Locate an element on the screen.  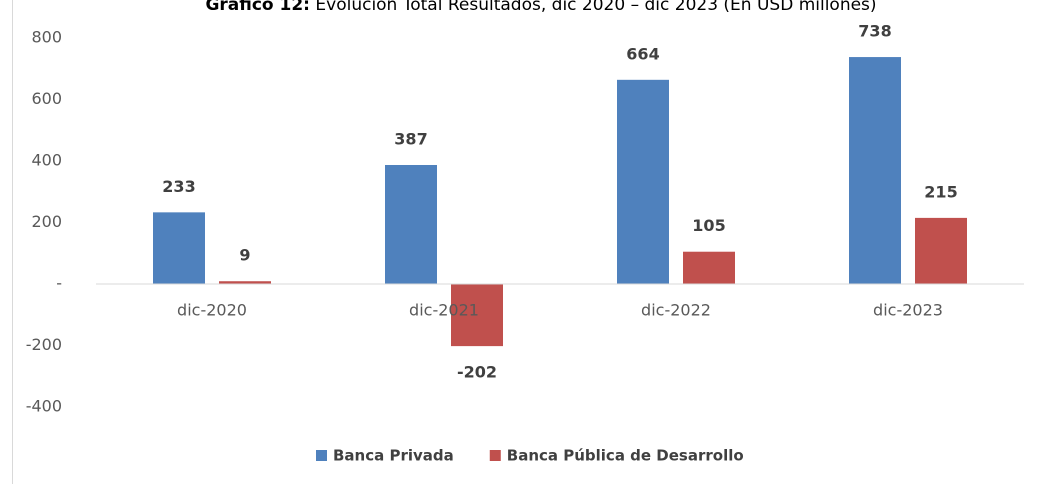
y-tick-label: - is located at coordinates (59, 283).